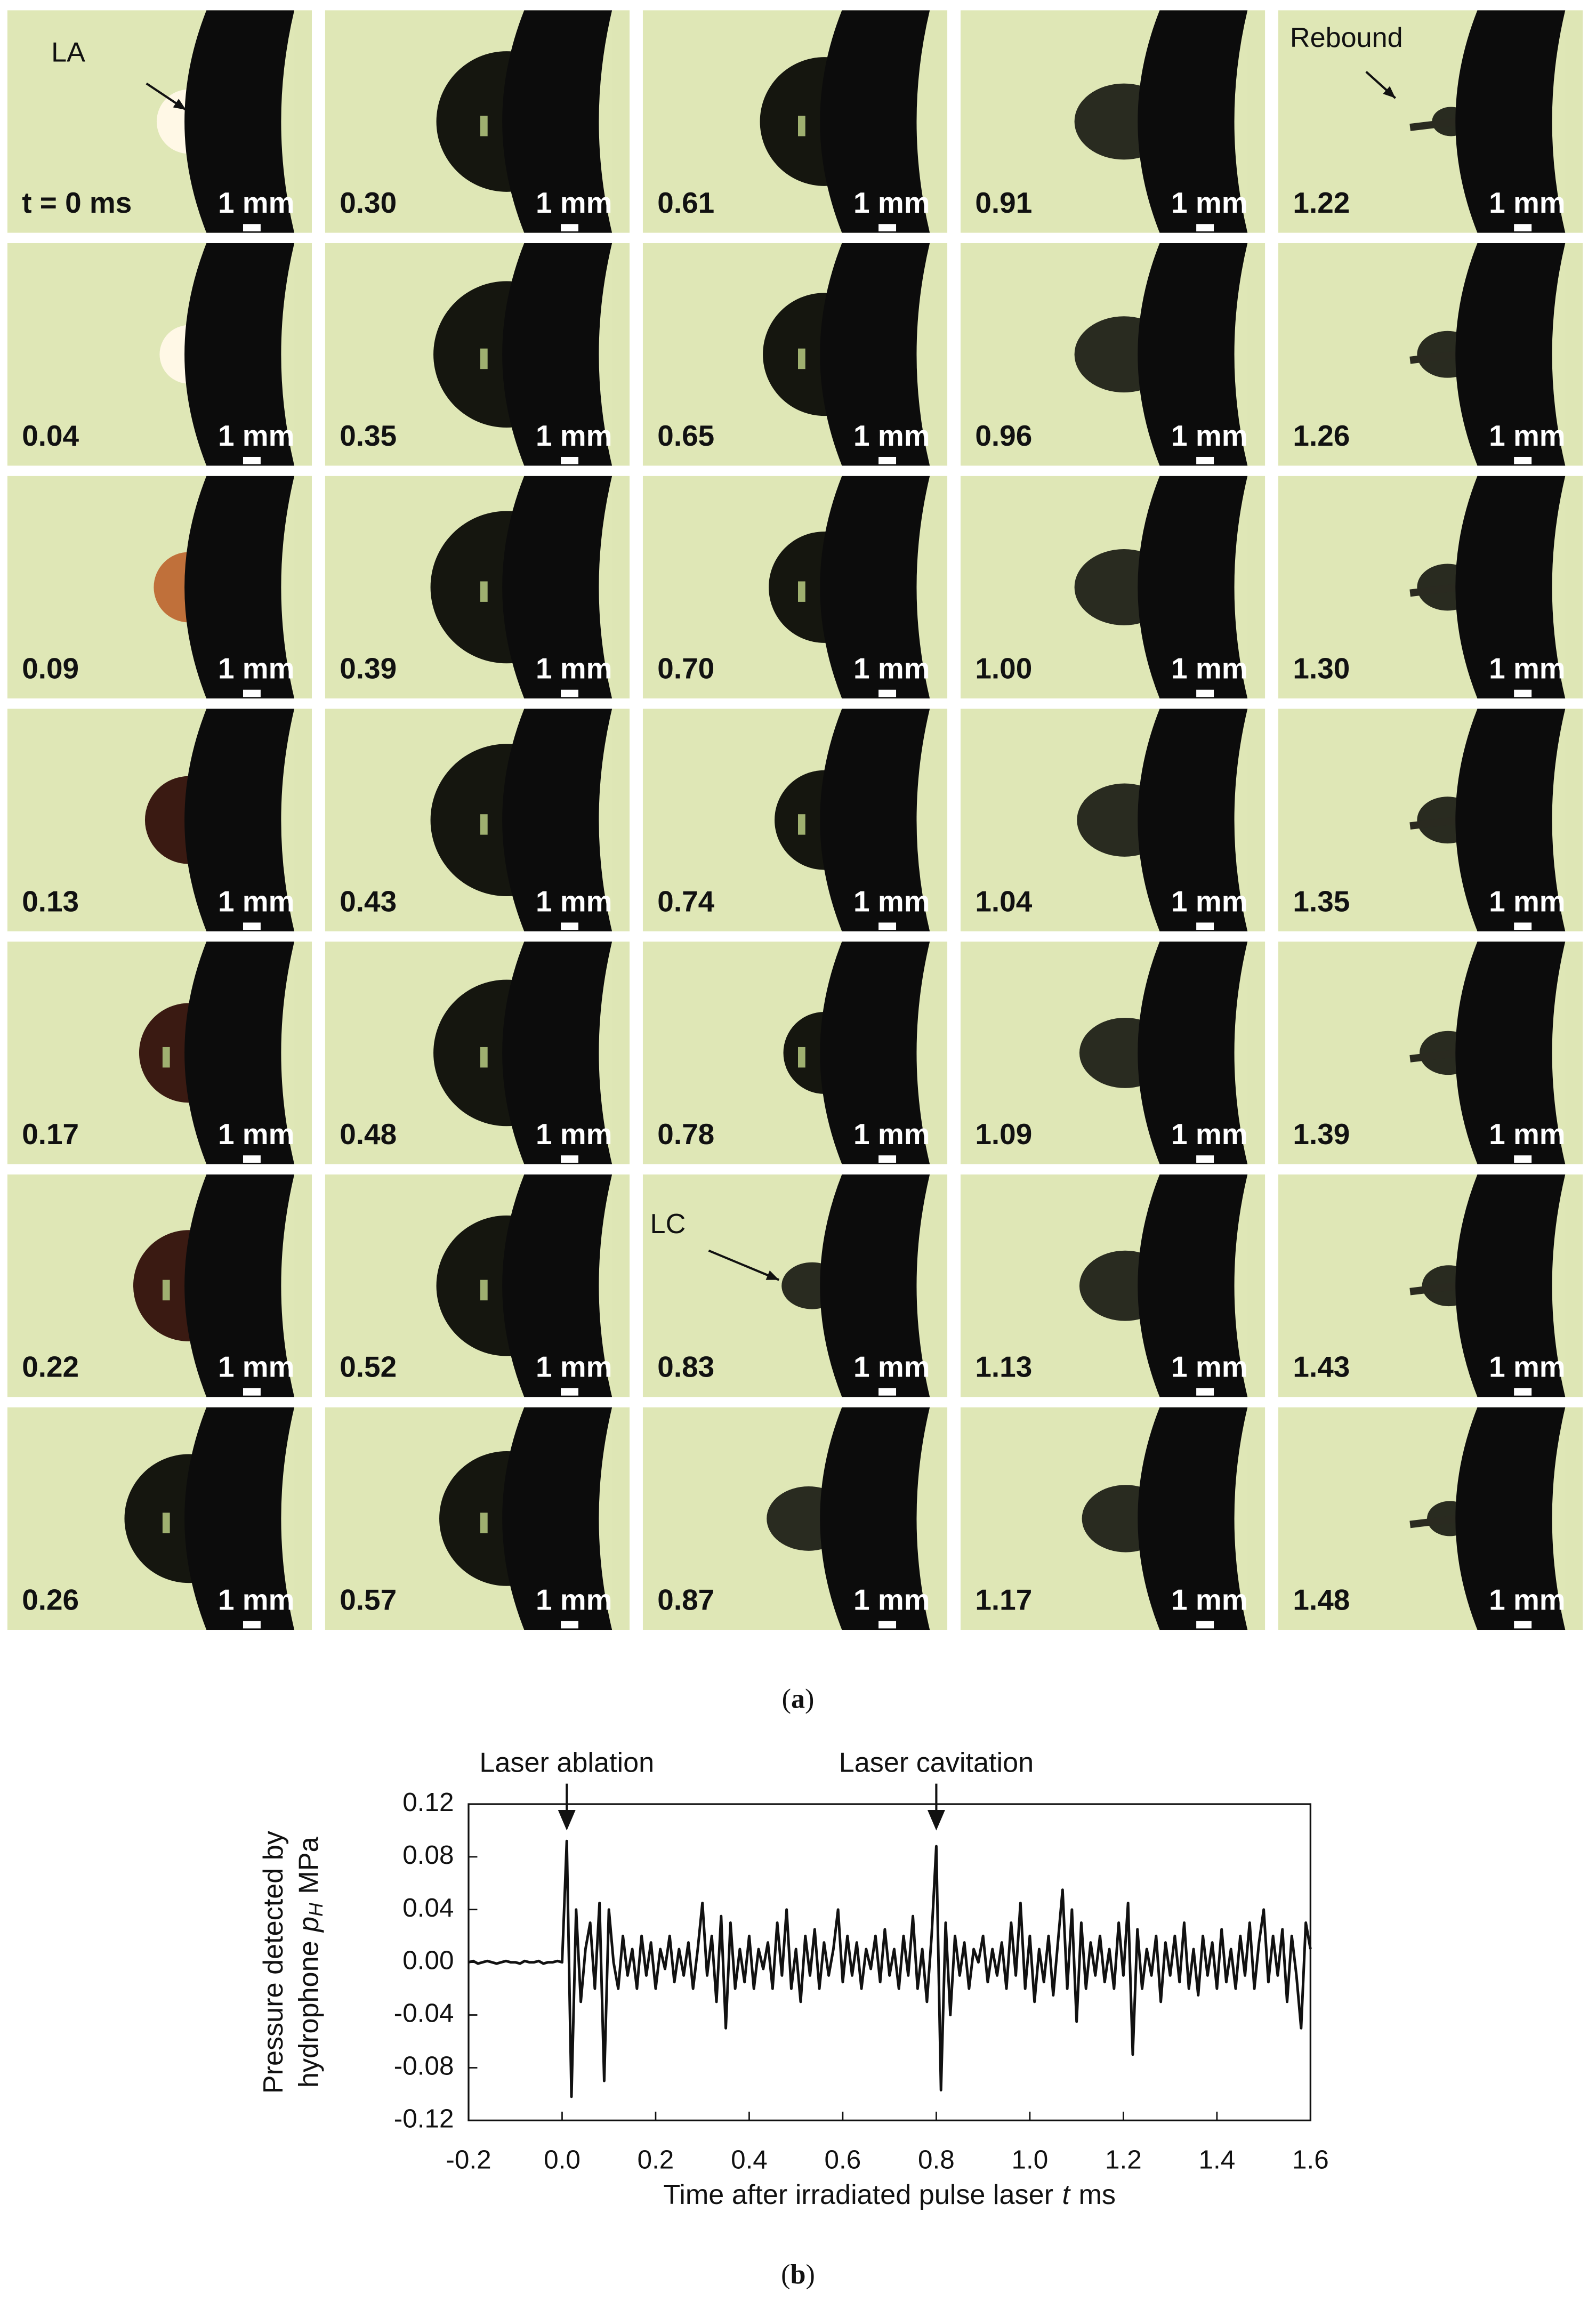  Describe the element at coordinates (1112, 1518) in the screenshot. I see `frame: 1.17 1 mm` at that location.